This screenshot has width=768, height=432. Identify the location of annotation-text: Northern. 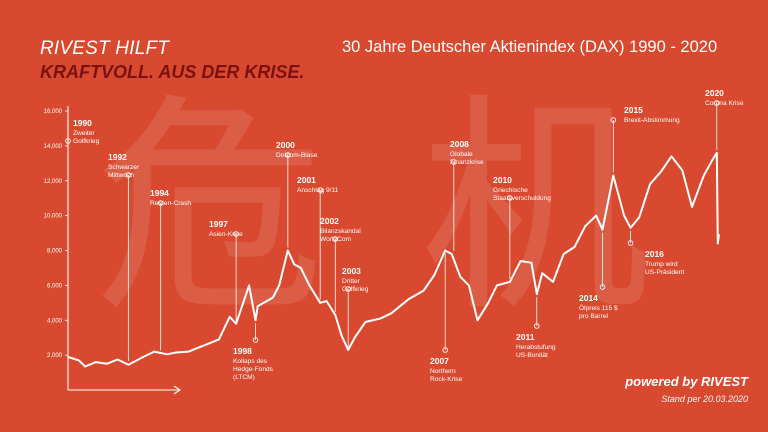
(443, 371).